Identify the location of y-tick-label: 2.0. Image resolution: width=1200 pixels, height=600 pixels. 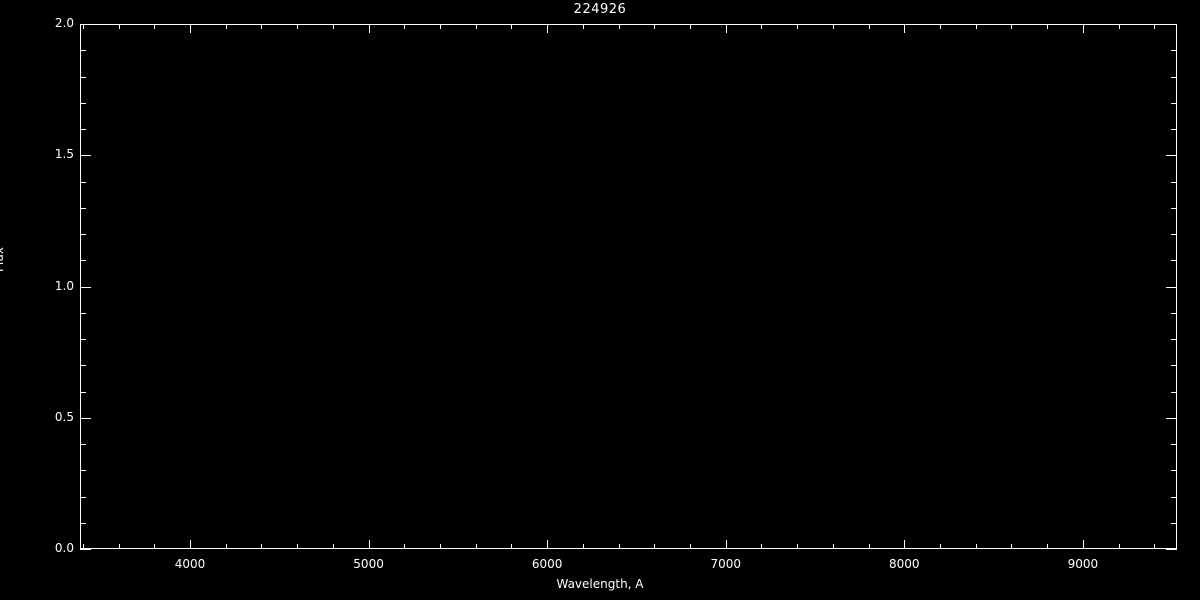
(64, 23).